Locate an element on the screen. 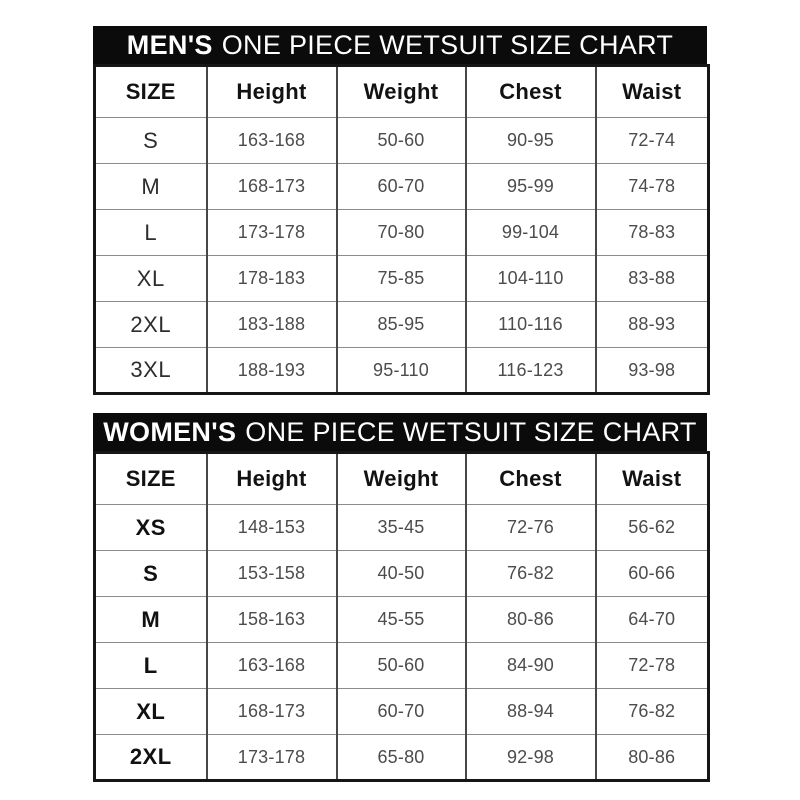  value-cell: 45-55 is located at coordinates (400, 619).